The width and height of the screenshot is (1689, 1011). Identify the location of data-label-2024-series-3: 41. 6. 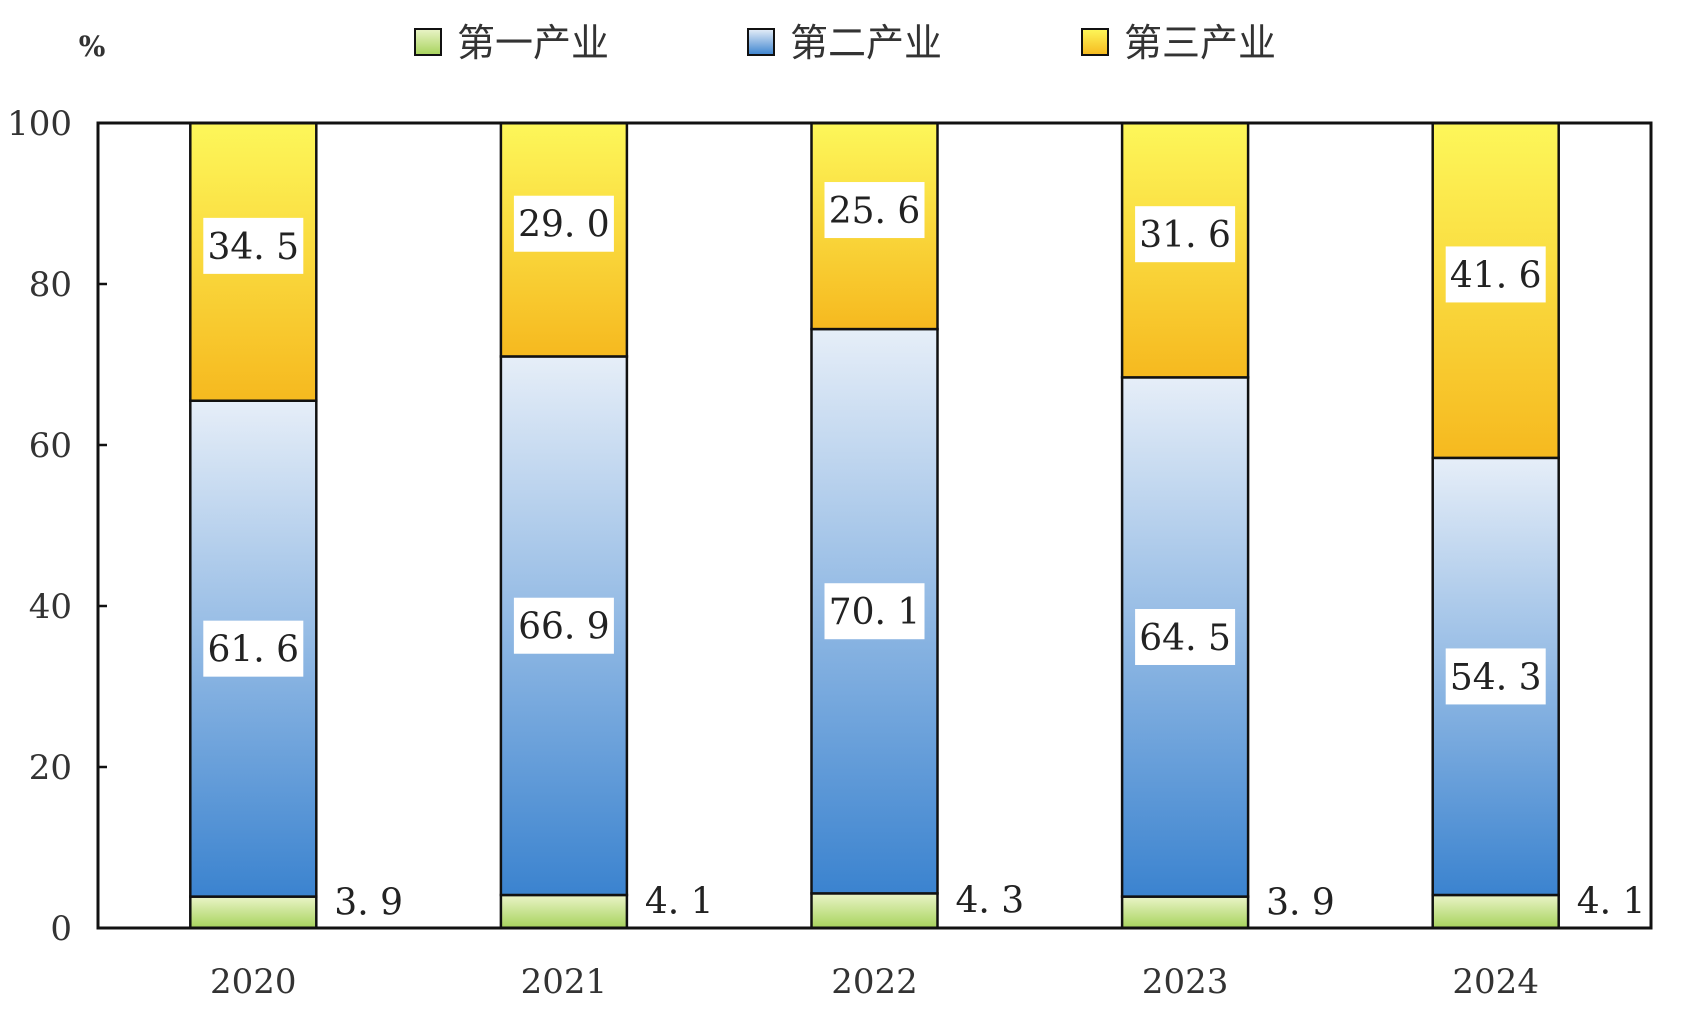
(1496, 275).